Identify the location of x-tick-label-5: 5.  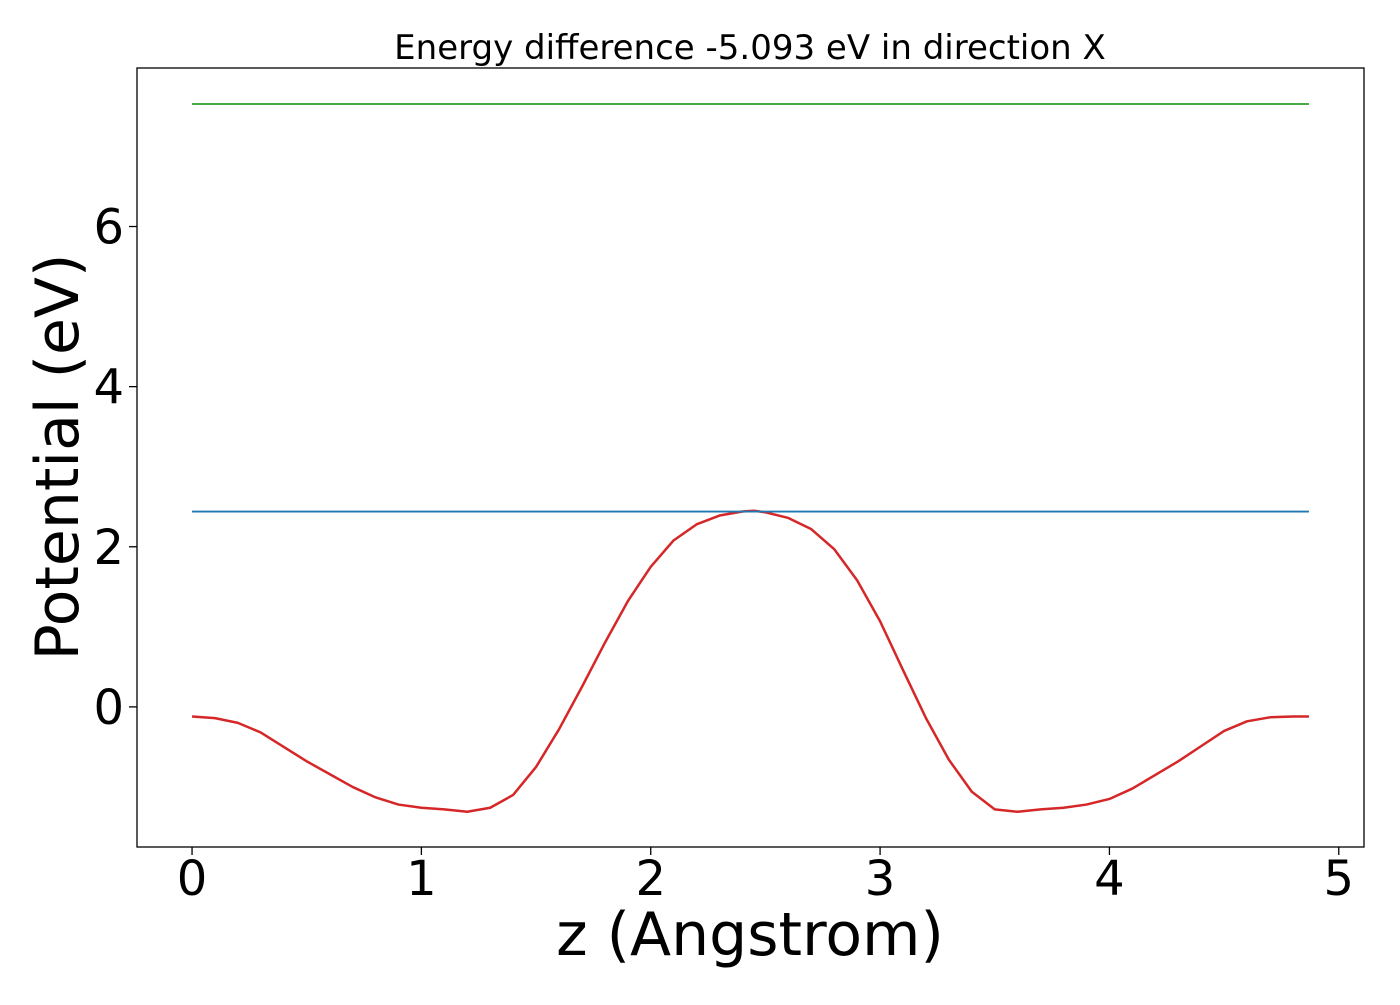
(1338, 879).